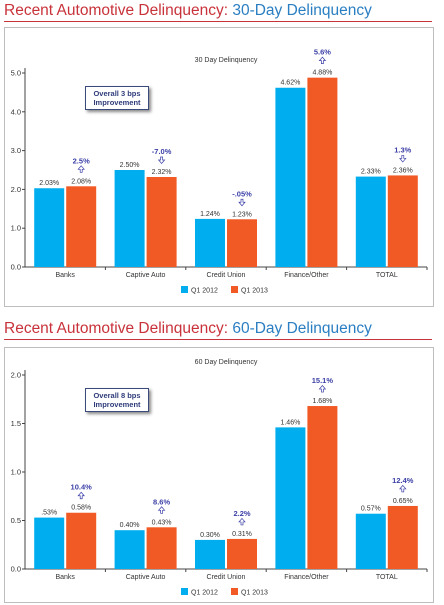 This screenshot has height=605, width=444. I want to click on data-label: 4.62%, so click(290, 83).